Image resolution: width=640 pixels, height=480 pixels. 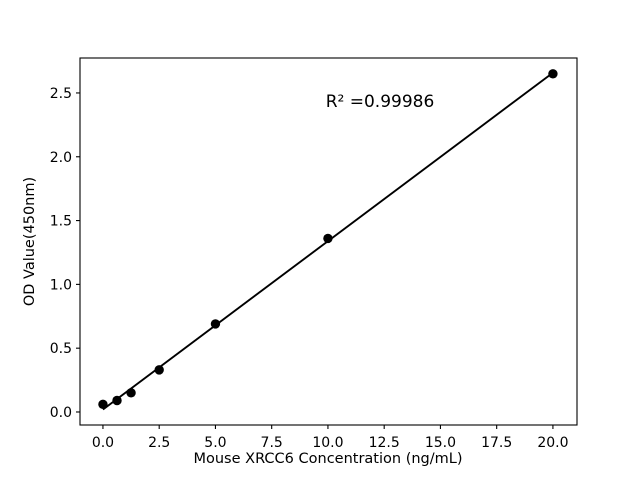 What do you see at coordinates (159, 443) in the screenshot?
I see `x-tick-label: 2.5` at bounding box center [159, 443].